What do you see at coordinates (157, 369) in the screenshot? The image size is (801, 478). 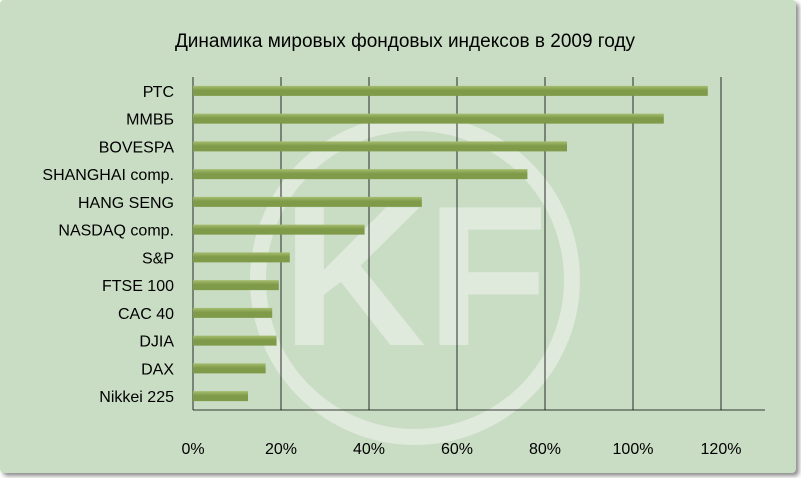 I see `category-label: DAX` at bounding box center [157, 369].